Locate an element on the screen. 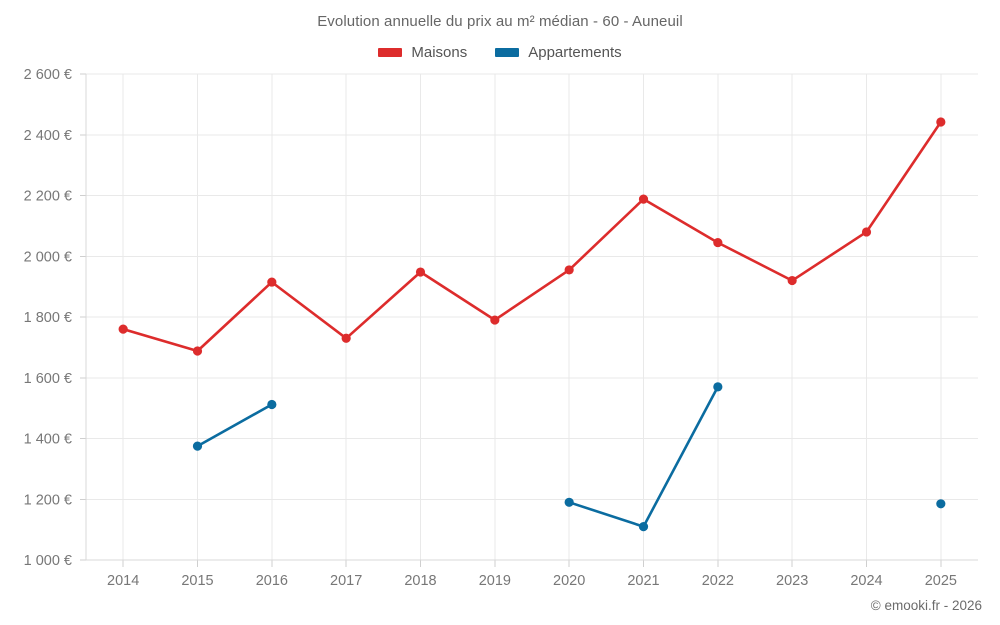 Image resolution: width=1000 pixels, height=625 pixels. legend-item-maisons: Maisons is located at coordinates (422, 52).